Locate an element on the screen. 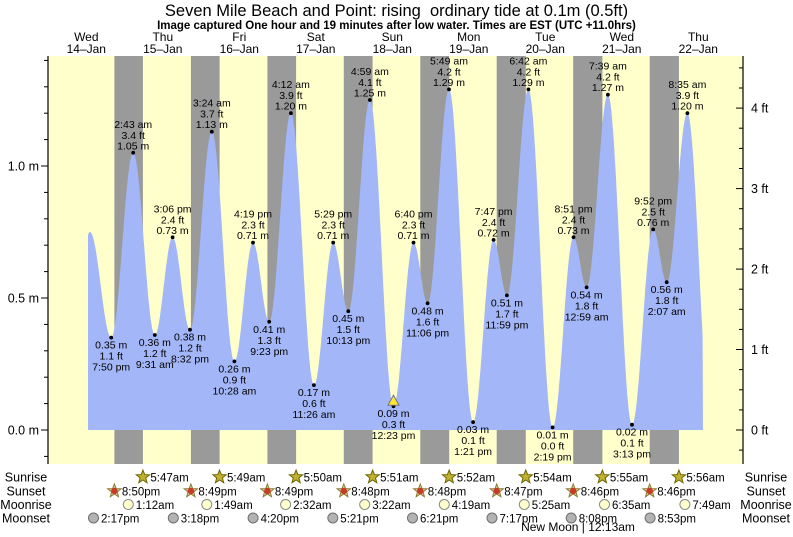  tide-high-time: 8:35 am is located at coordinates (687, 85).